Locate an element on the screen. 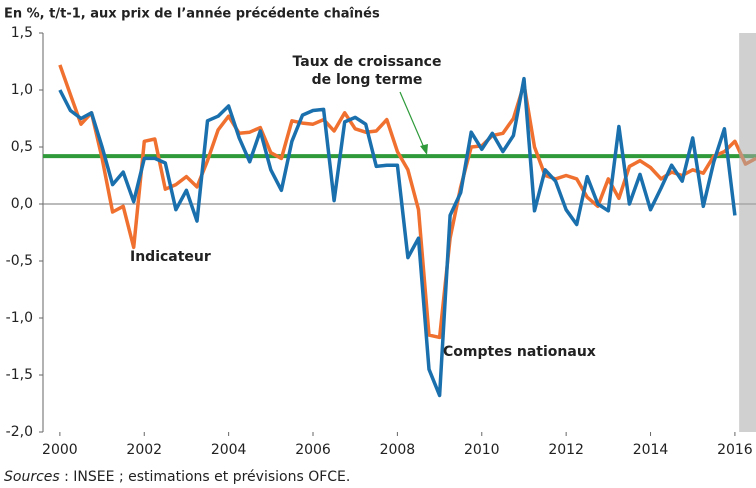  y-tick-label: 1,5 is located at coordinates (22, 33).